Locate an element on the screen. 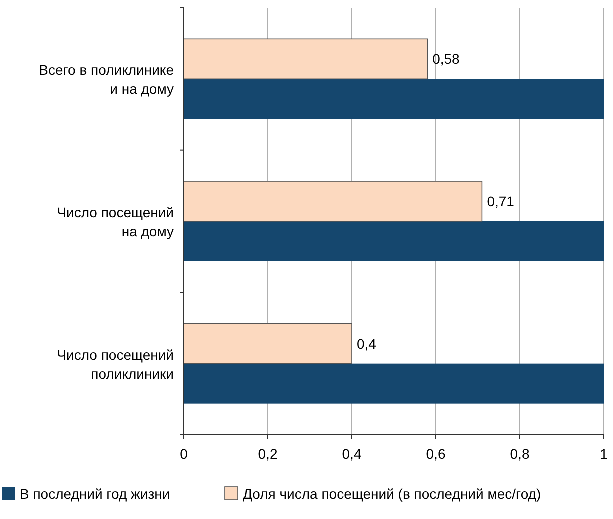 Image resolution: width=613 pixels, height=519 pixels. data-label: 0,58 is located at coordinates (446, 59).